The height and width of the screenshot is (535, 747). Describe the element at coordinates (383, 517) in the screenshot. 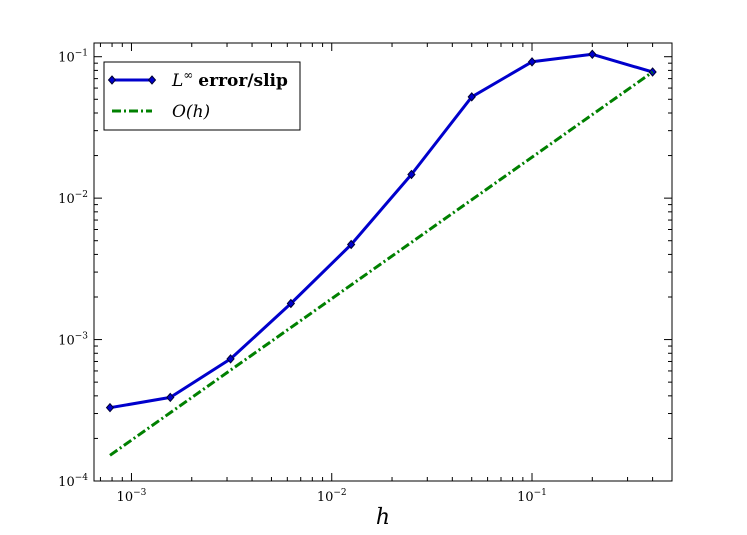

I see `x-axis-title: h` at that location.